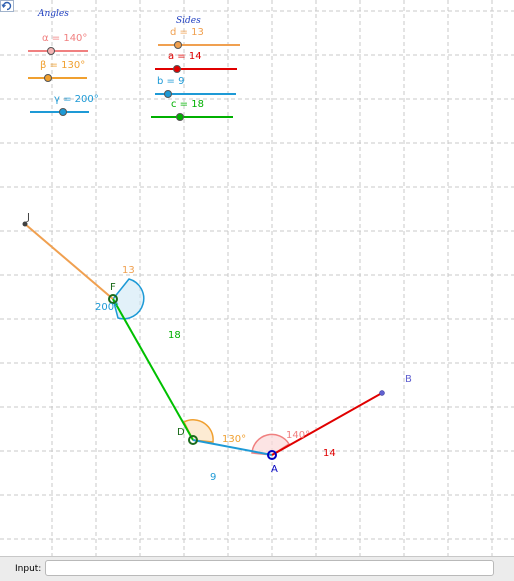 The width and height of the screenshot is (514, 581). What do you see at coordinates (195, 87) in the screenshot?
I see `slider-b: b = 9` at bounding box center [195, 87].